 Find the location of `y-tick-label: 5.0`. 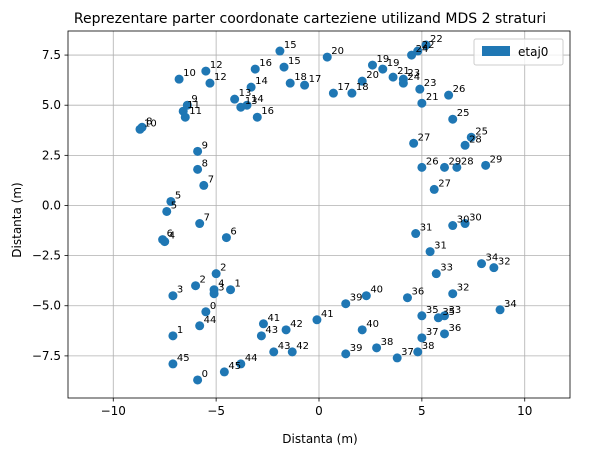

y-tick-label: 5.0 is located at coordinates (51, 105).